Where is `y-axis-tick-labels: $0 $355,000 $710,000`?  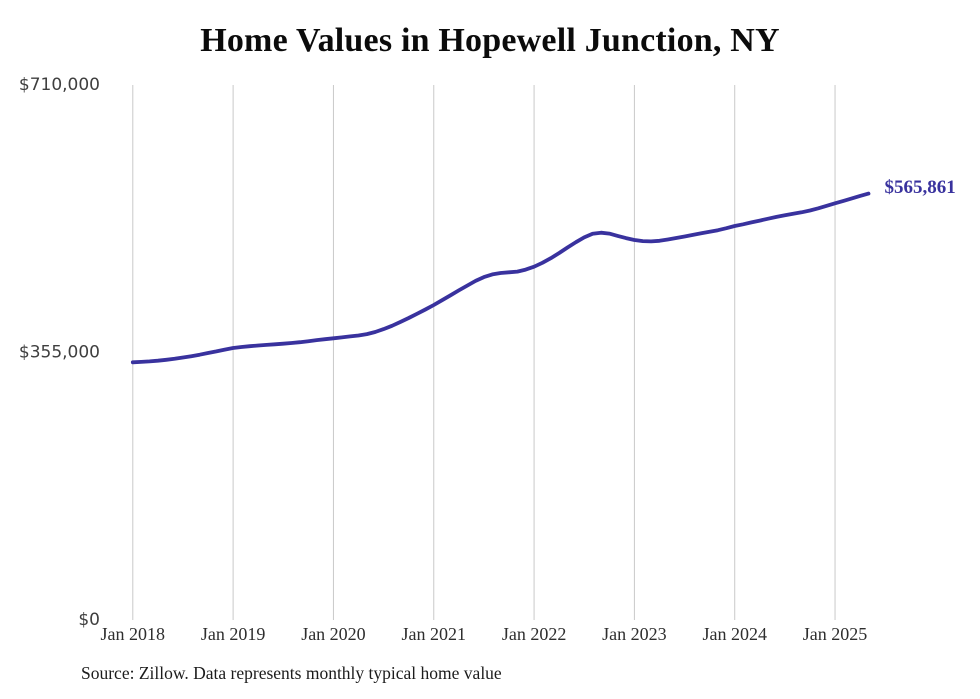 y-axis-tick-labels: $0 $355,000 $710,000 is located at coordinates (59, 352).